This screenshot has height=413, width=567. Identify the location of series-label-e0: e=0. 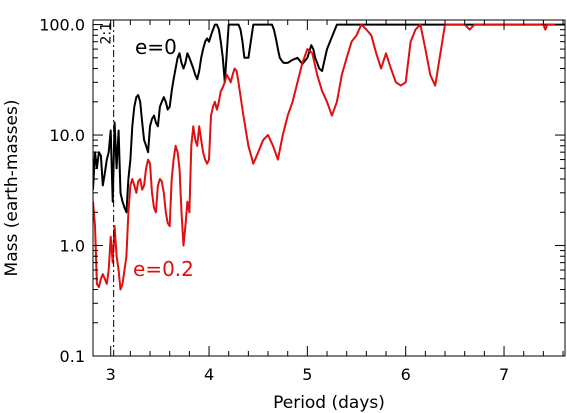
(156, 47).